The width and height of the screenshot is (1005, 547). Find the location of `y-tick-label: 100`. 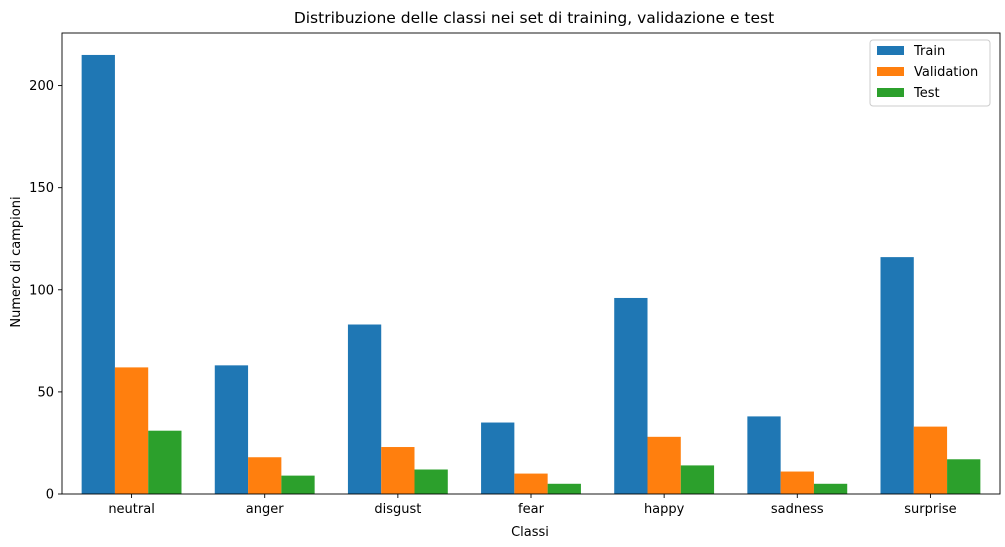

y-tick-label: 100 is located at coordinates (41, 290).